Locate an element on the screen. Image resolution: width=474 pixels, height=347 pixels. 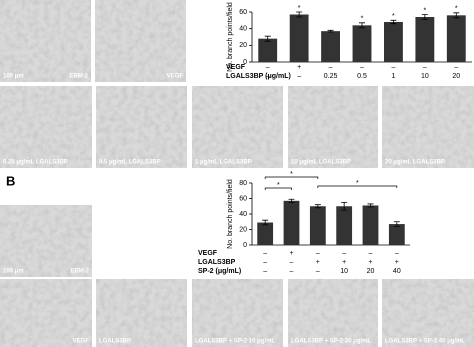
condition-value: 1 is located at coordinates (393, 76).